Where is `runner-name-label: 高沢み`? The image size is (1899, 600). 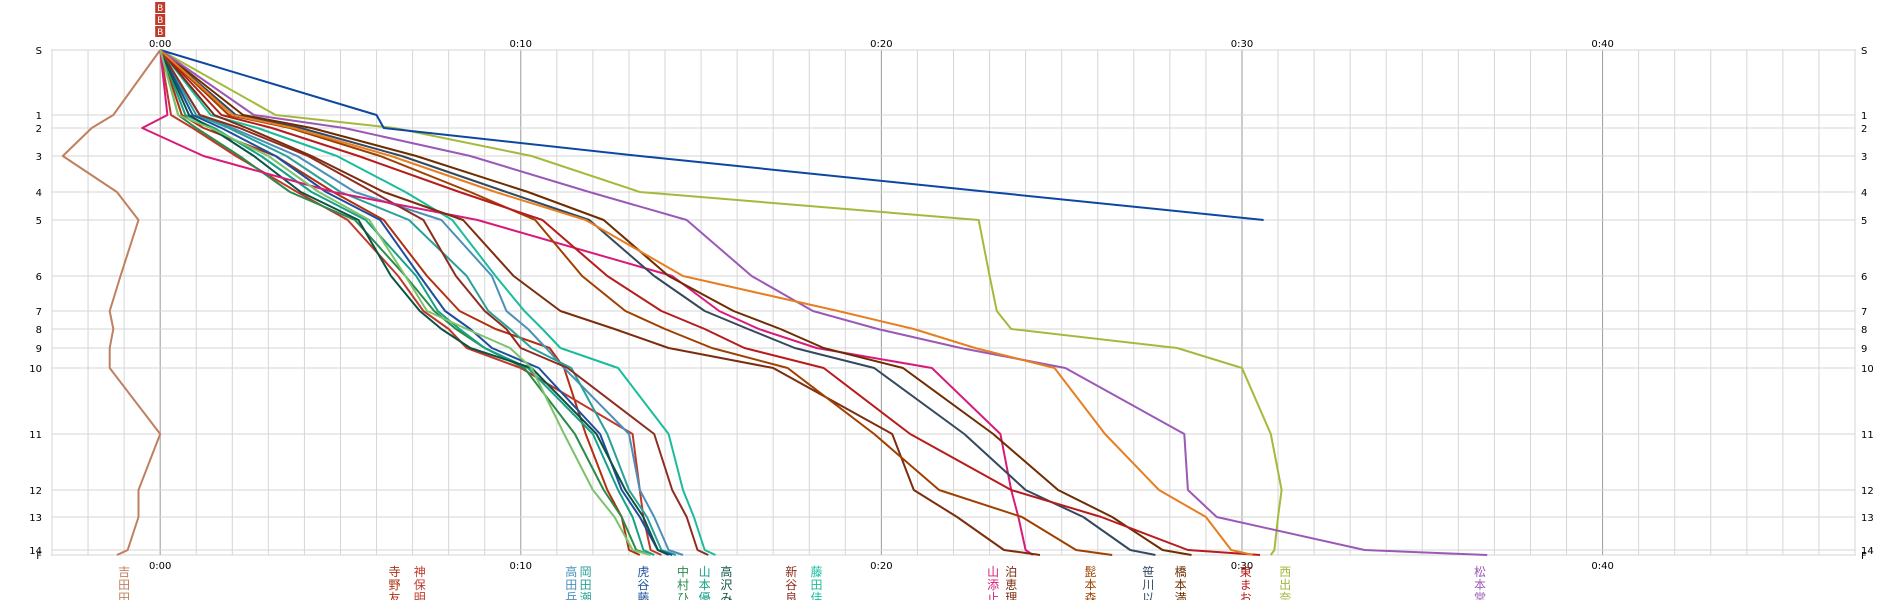 runner-name-label: 高沢み is located at coordinates (726, 582).